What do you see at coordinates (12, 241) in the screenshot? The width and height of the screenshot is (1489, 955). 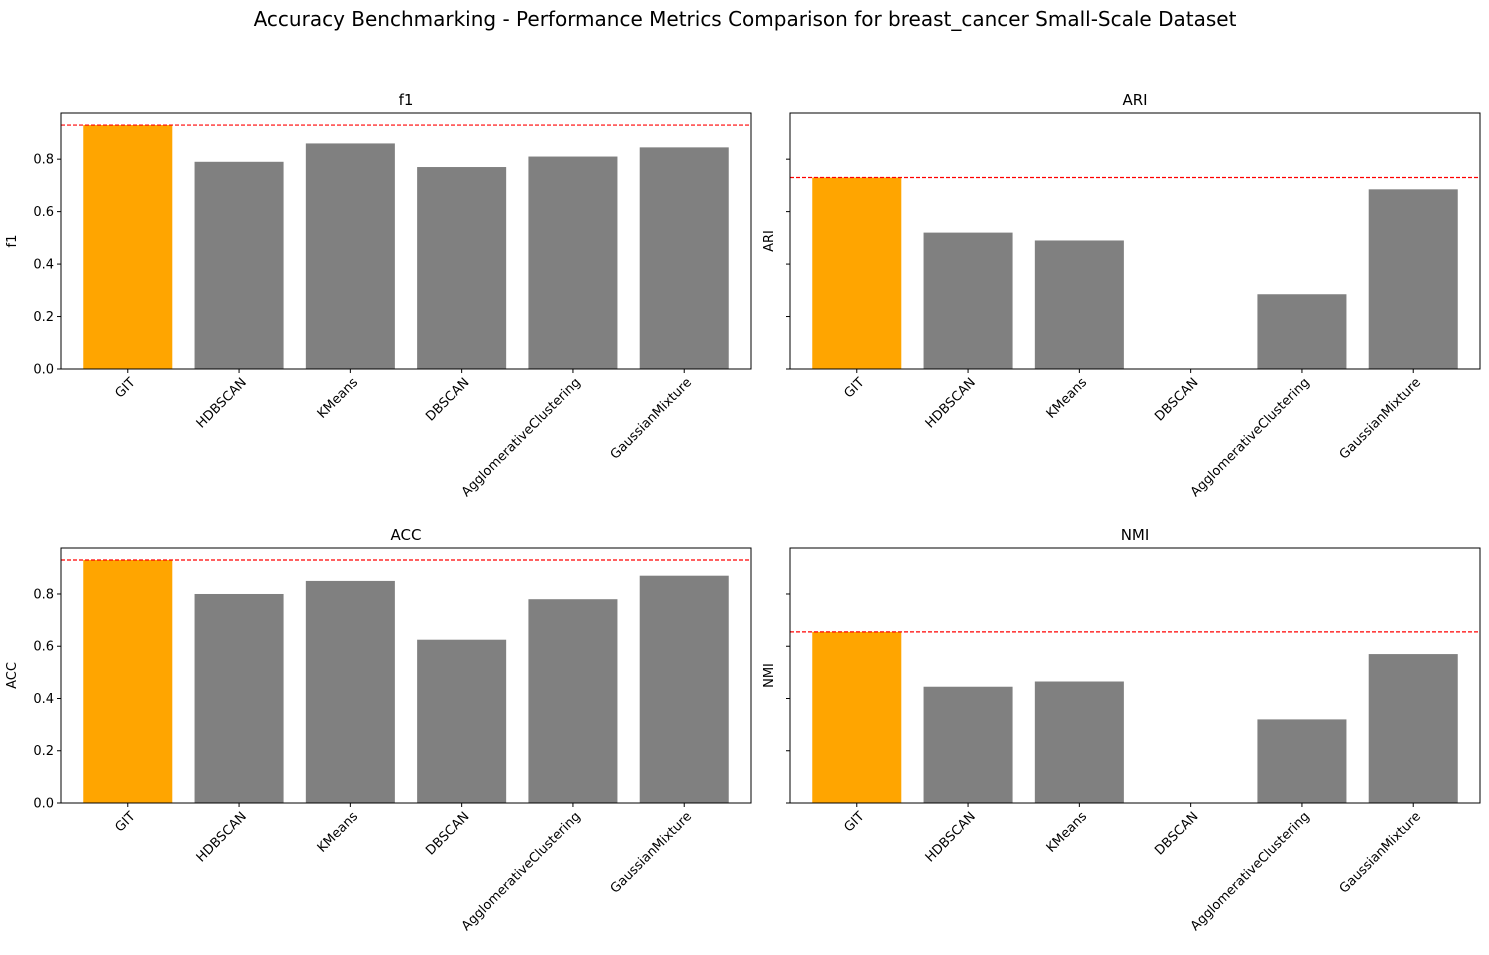 I see `y-axis-label: f1` at bounding box center [12, 241].